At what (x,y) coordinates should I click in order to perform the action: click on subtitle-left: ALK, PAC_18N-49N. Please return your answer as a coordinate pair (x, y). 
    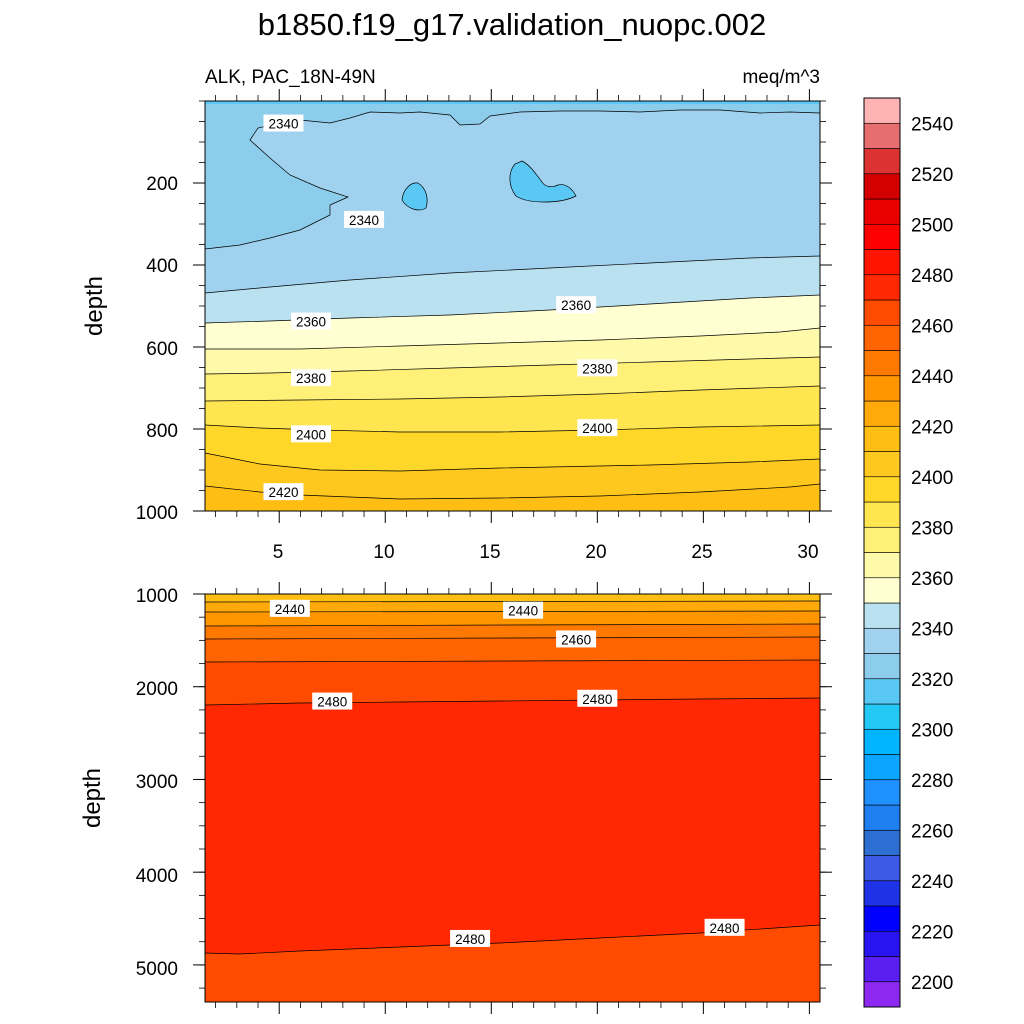
    Looking at the image, I should click on (290, 77).